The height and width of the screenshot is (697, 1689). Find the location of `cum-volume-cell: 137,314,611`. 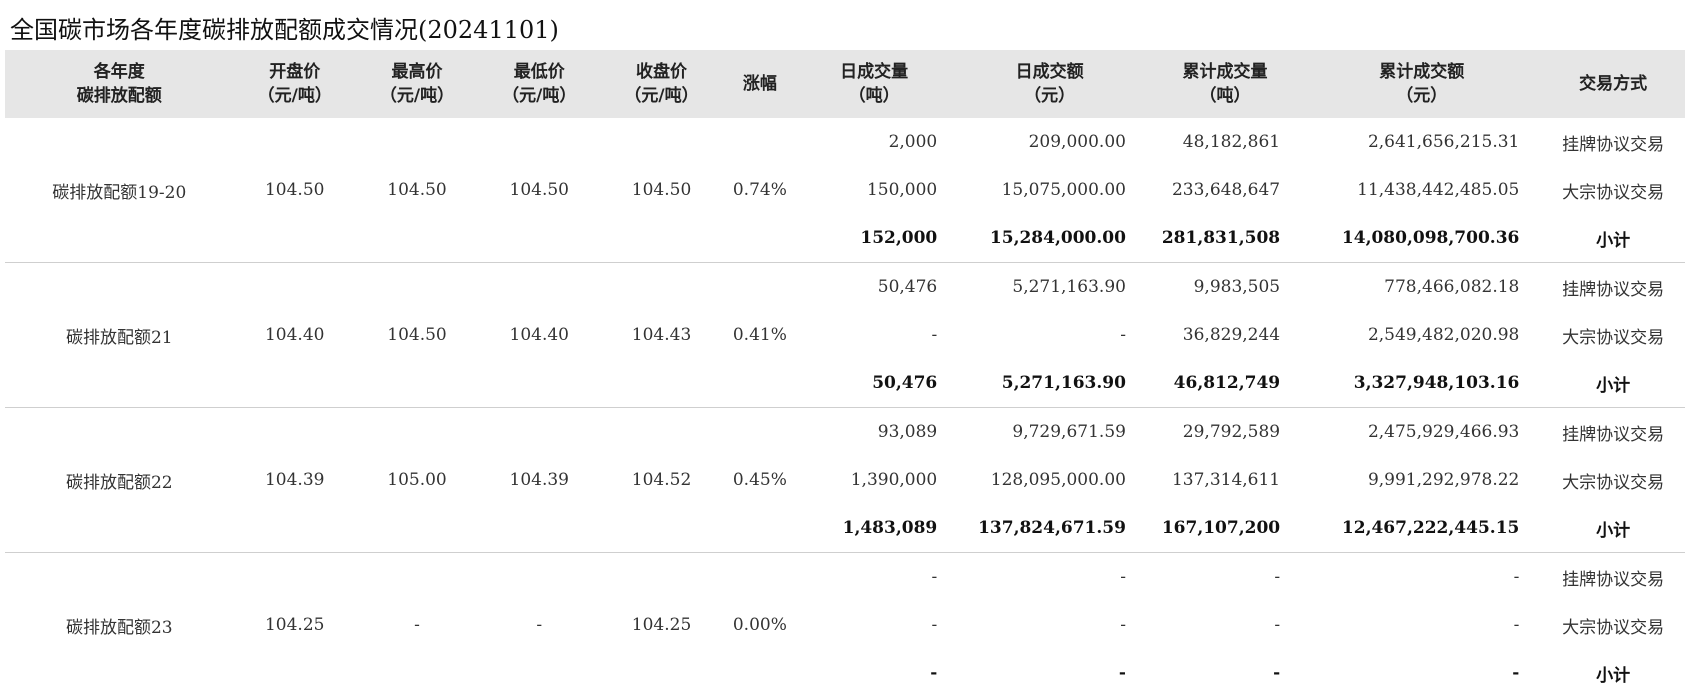

cum-volume-cell: 137,314,611 is located at coordinates (1225, 480).